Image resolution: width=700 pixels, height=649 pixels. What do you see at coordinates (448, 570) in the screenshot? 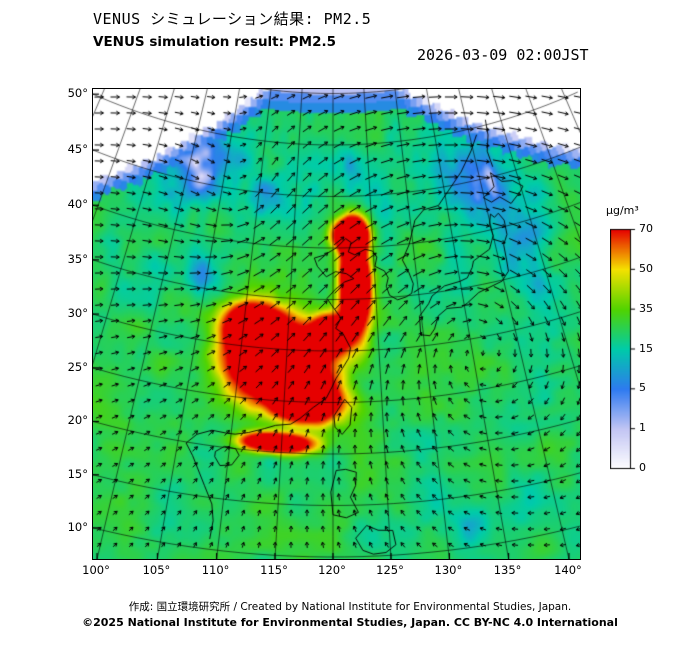
I see `lon-tick-label: 130°` at bounding box center [448, 570].